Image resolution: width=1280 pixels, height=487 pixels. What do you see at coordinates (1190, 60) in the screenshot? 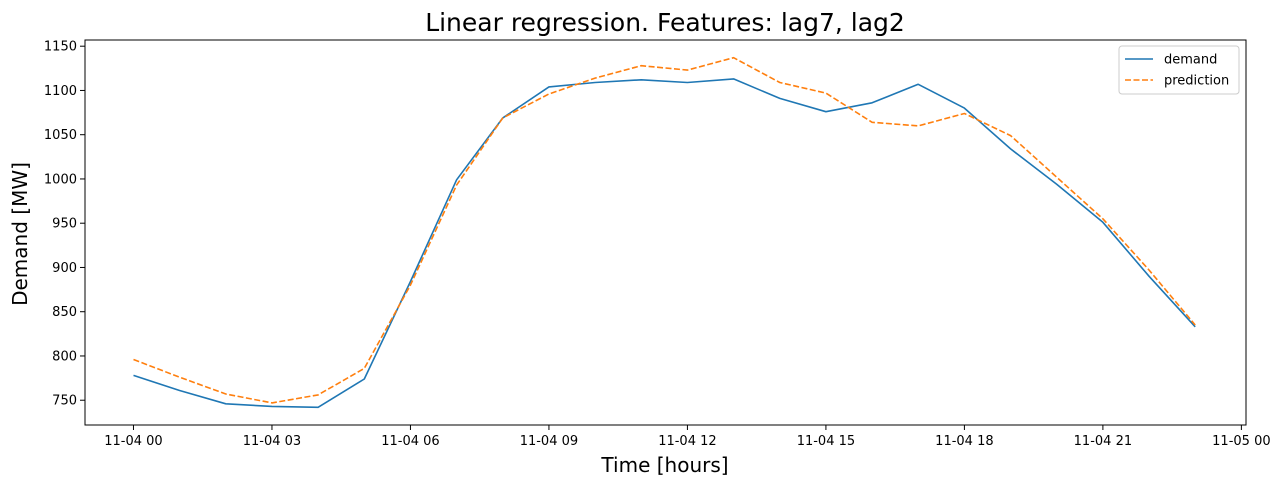
I see `legend-label-demand: demand` at bounding box center [1190, 60].